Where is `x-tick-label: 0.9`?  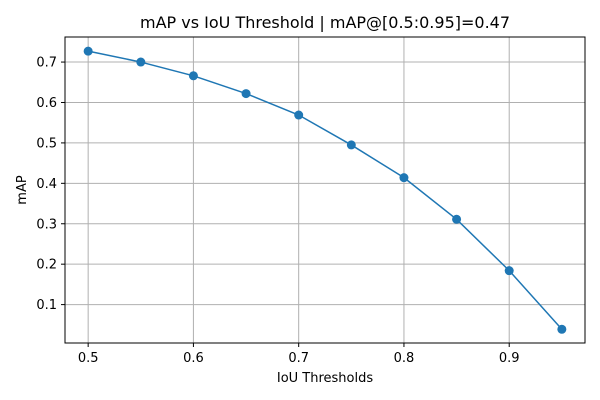 x-tick-label: 0.9 is located at coordinates (509, 358).